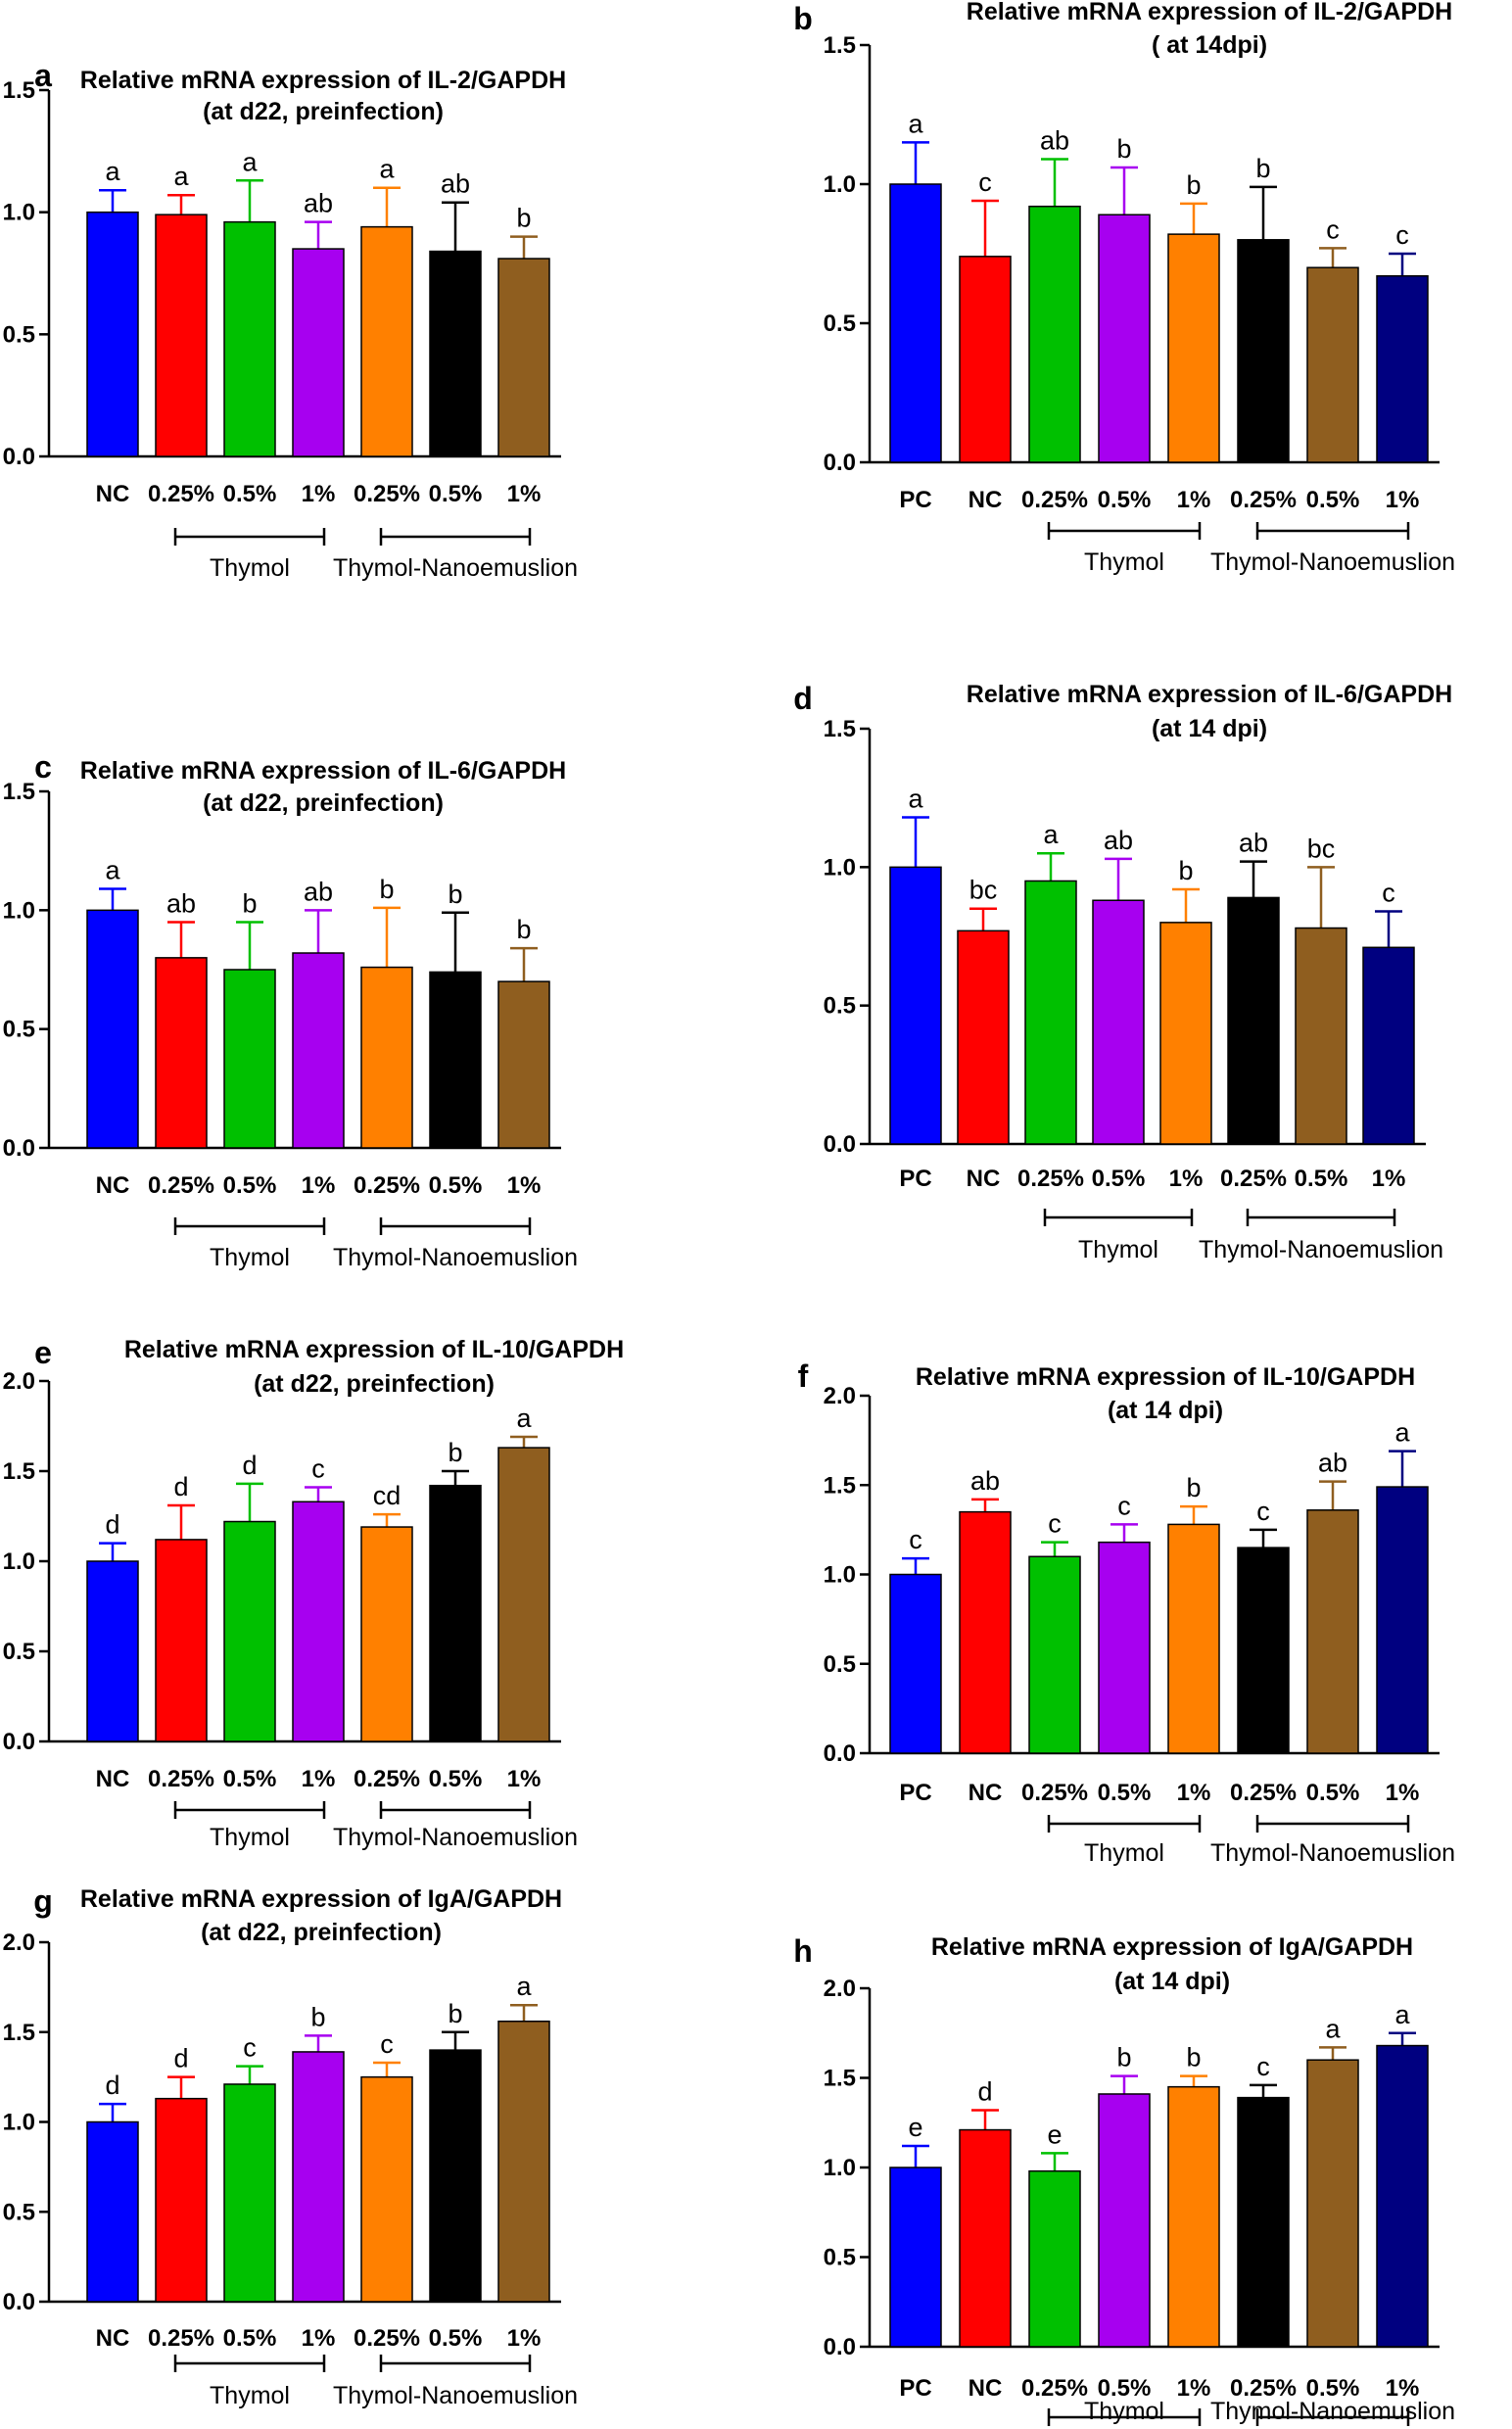 The height and width of the screenshot is (2429, 1512). I want to click on panel-label: b, so click(803, 19).